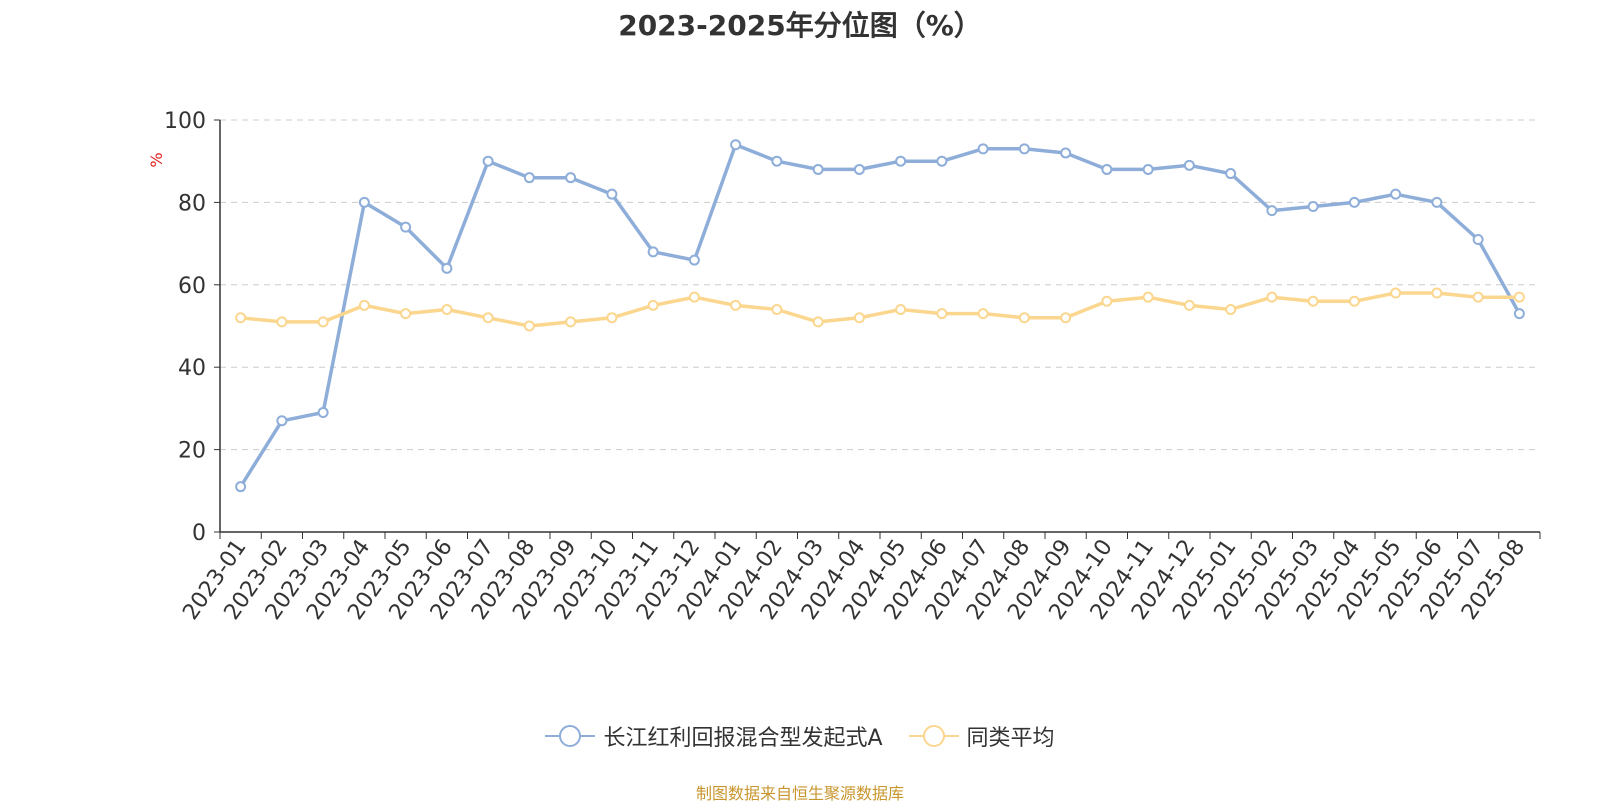 This screenshot has height=804, width=1600. What do you see at coordinates (156, 159) in the screenshot?
I see `y-axis-label: %` at bounding box center [156, 159].